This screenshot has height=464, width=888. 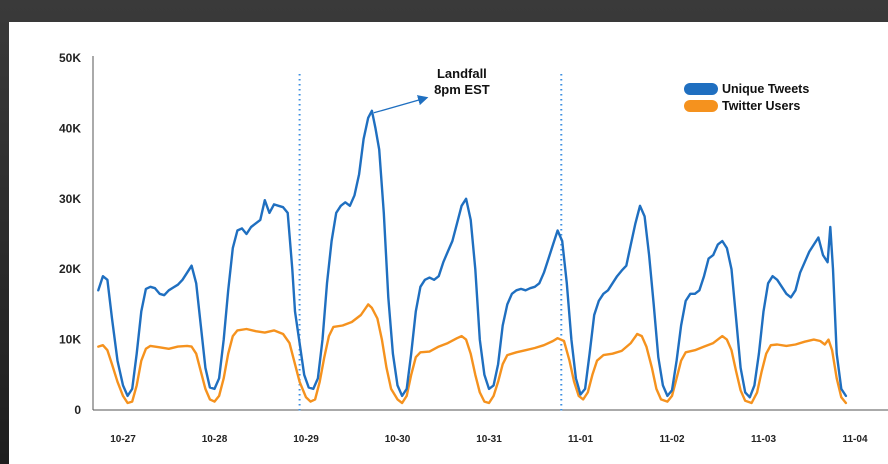 I want to click on y-tick-label: 50K, so click(x=70, y=58).